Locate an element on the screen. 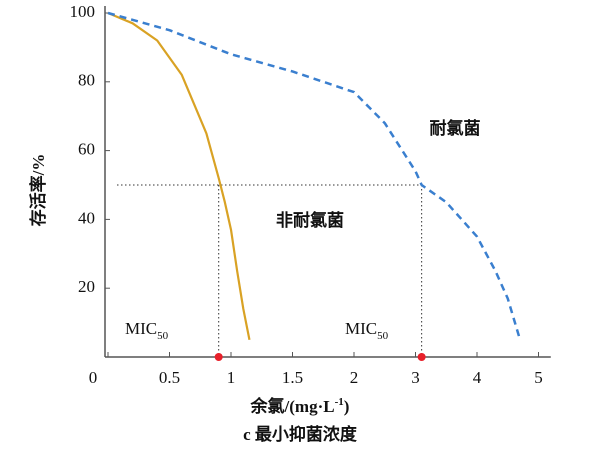 The image size is (600, 461). x-label-tail: ) is located at coordinates (347, 406).